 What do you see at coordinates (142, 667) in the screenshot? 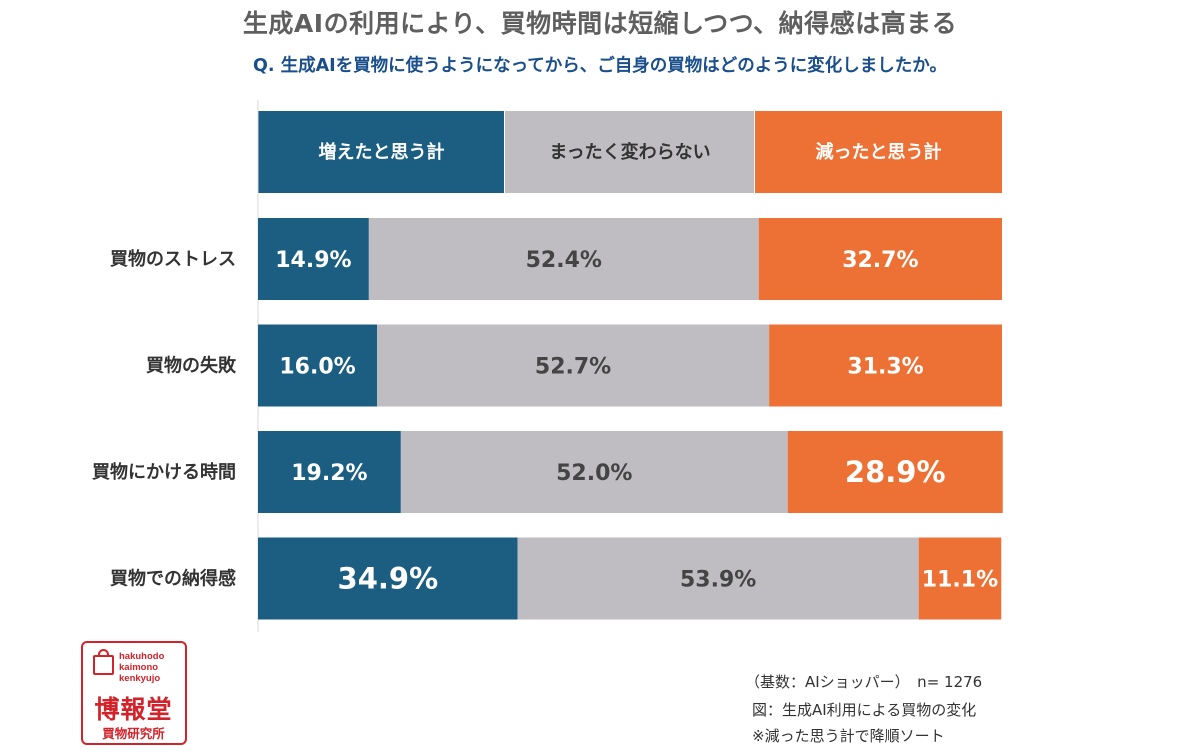
I see `logo-en-text: hakuhodo kaimono kenkyujo` at bounding box center [142, 667].